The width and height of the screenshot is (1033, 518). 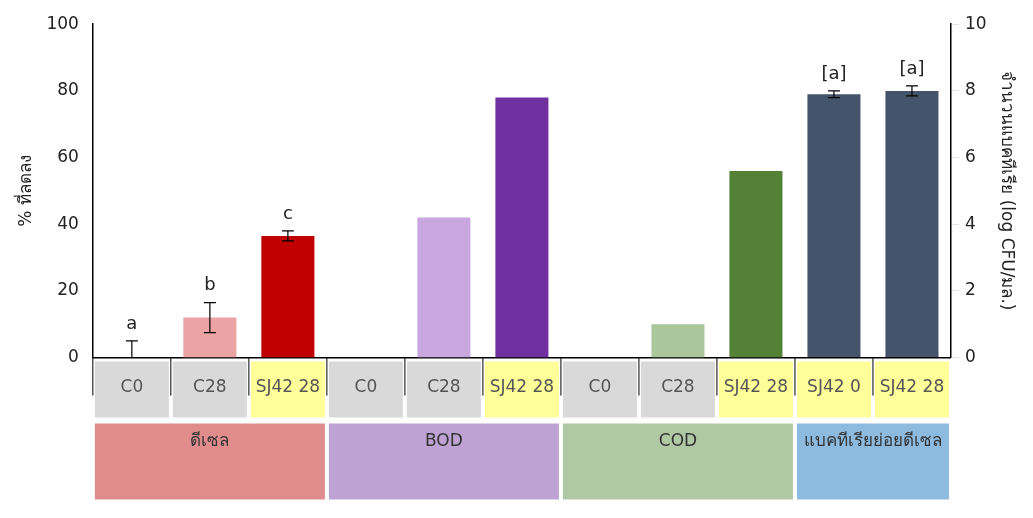 What do you see at coordinates (678, 440) in the screenshot?
I see `text: COD` at bounding box center [678, 440].